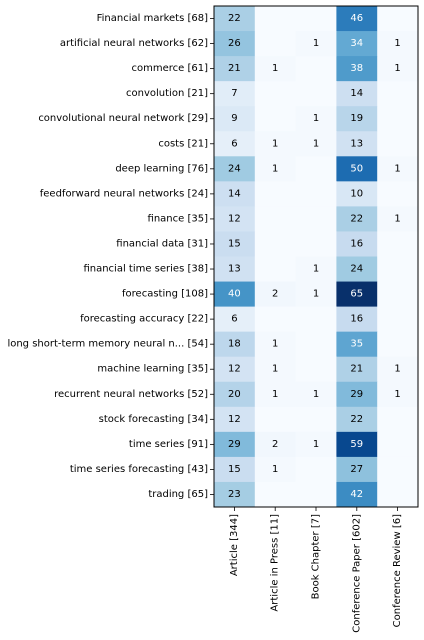  I want to click on y-tick-label: machine learning [35], so click(152, 369).